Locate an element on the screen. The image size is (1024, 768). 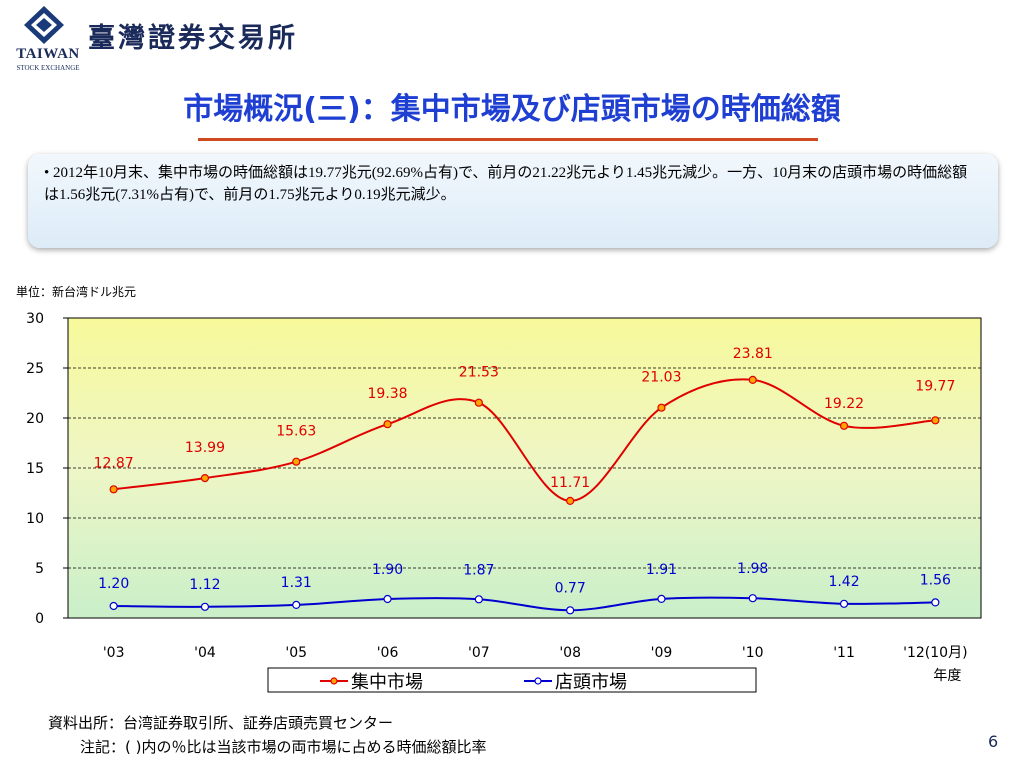
data-label: 19.38 is located at coordinates (388, 394).